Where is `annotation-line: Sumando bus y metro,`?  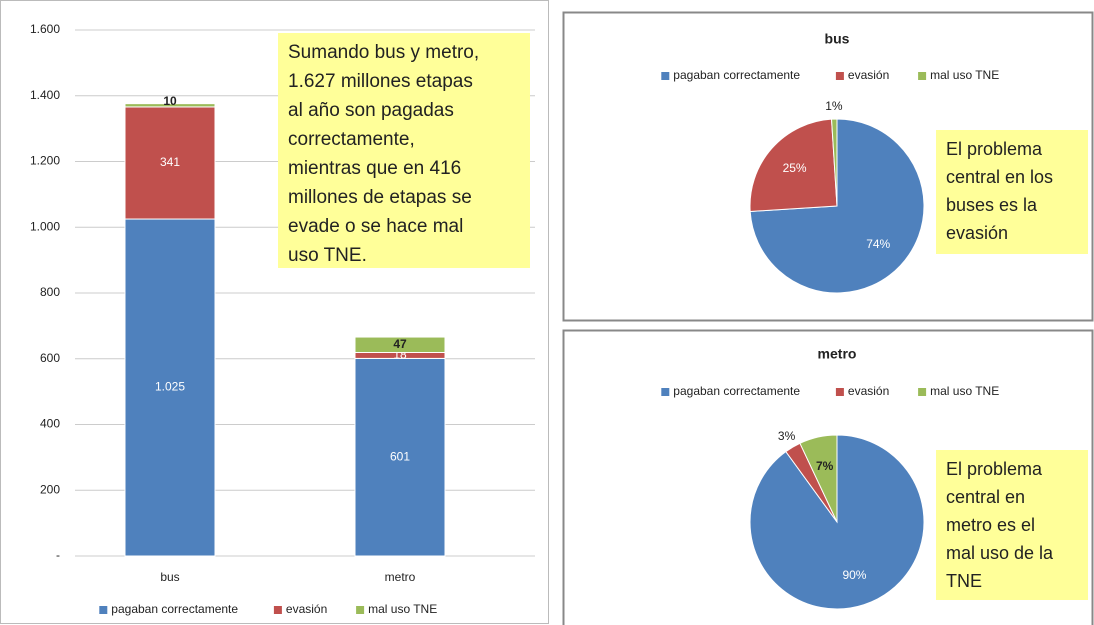 annotation-line: Sumando bus y metro, is located at coordinates (383, 52).